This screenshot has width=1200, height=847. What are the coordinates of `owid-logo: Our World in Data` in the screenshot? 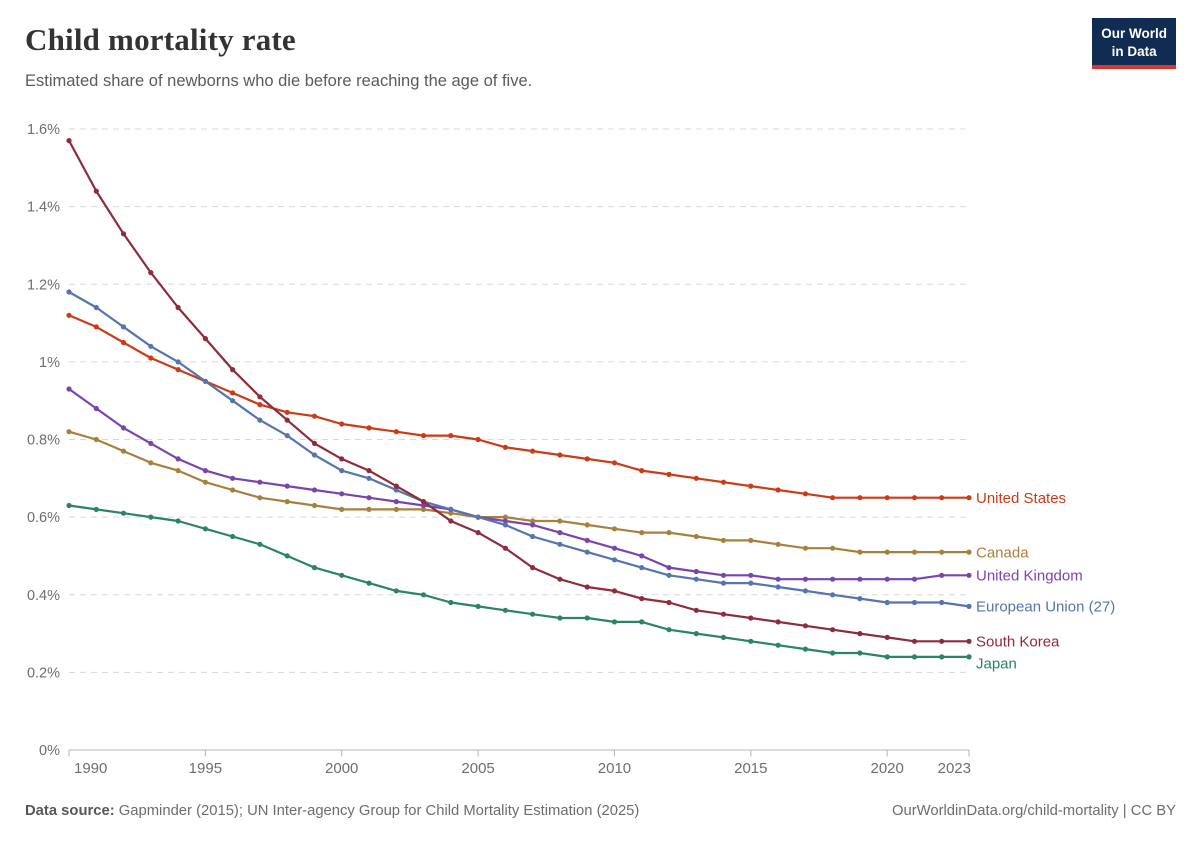 It's located at (1134, 44).